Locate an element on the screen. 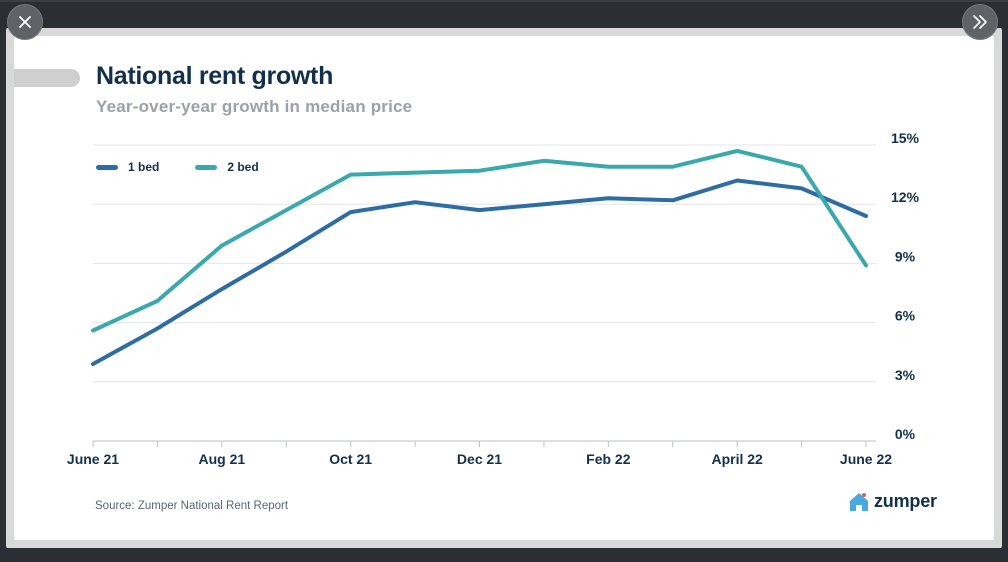  y-tick-label: 15% is located at coordinates (905, 138).